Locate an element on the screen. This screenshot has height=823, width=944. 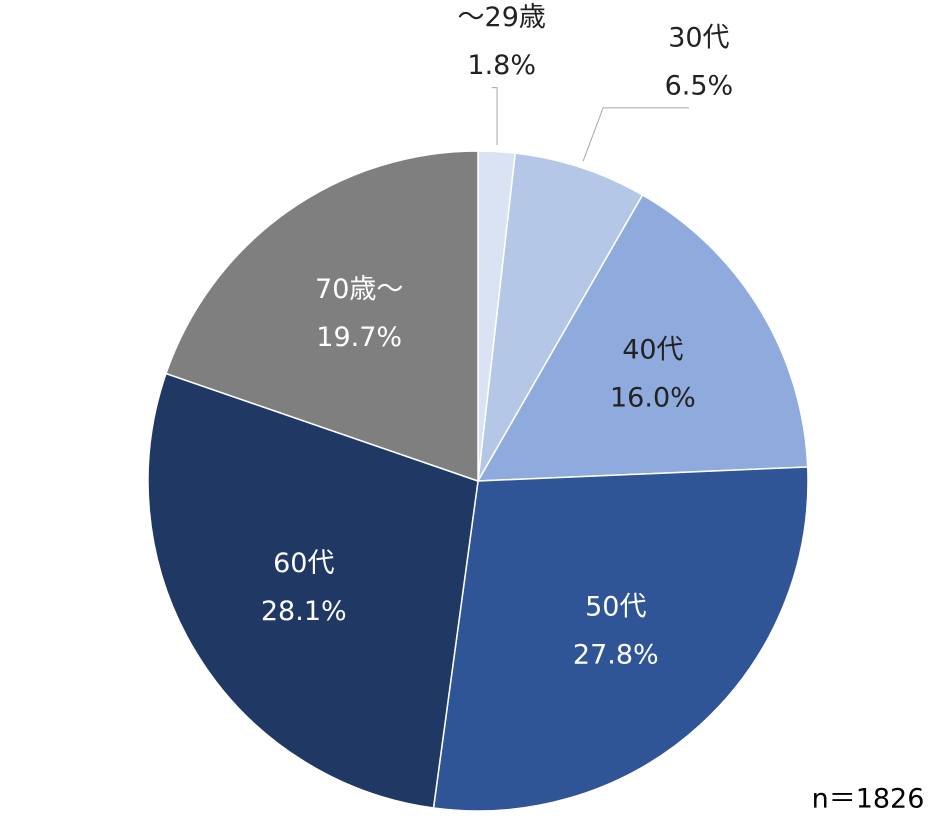
slice-label: 30代 is located at coordinates (698, 37).